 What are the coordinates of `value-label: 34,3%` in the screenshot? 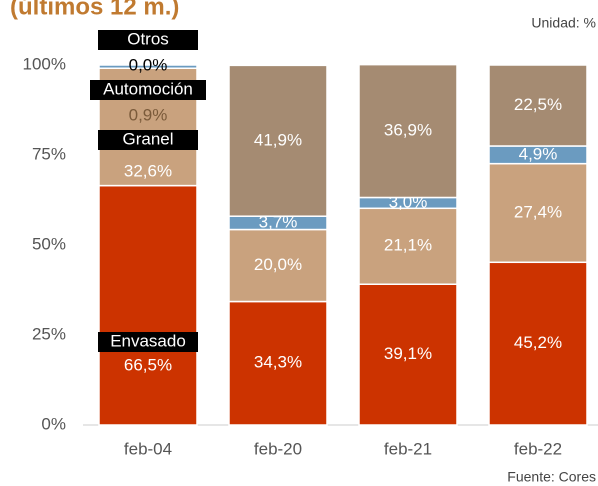 It's located at (278, 362).